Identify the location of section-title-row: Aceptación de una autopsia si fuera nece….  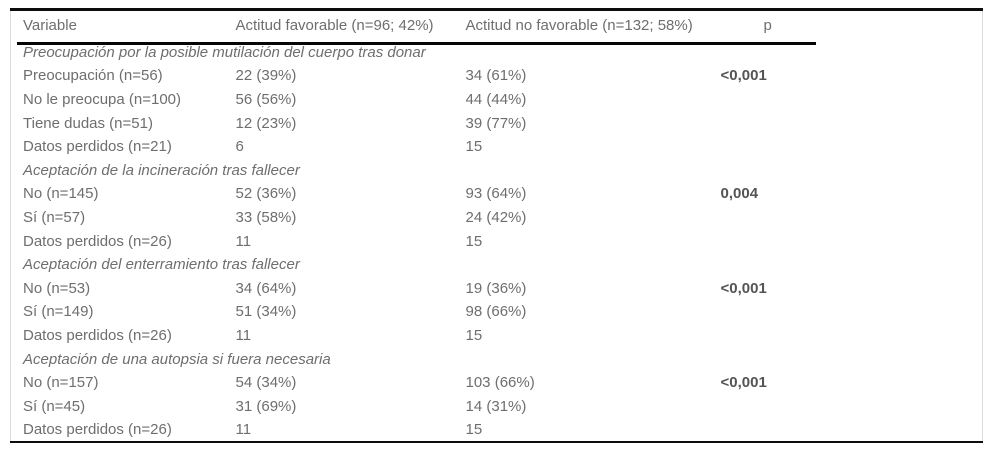
(497, 359).